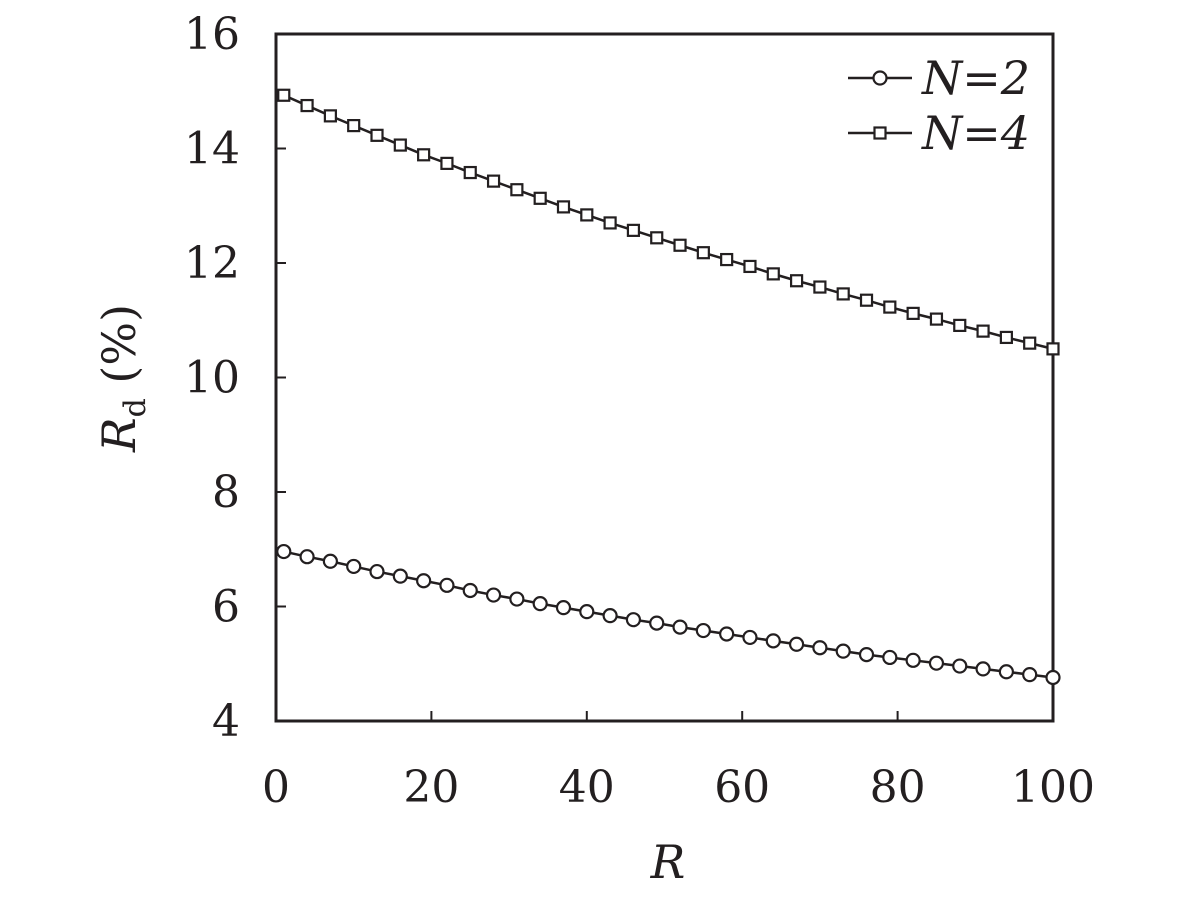  I want to click on y-axis-label: Rd (%), so click(122, 378).